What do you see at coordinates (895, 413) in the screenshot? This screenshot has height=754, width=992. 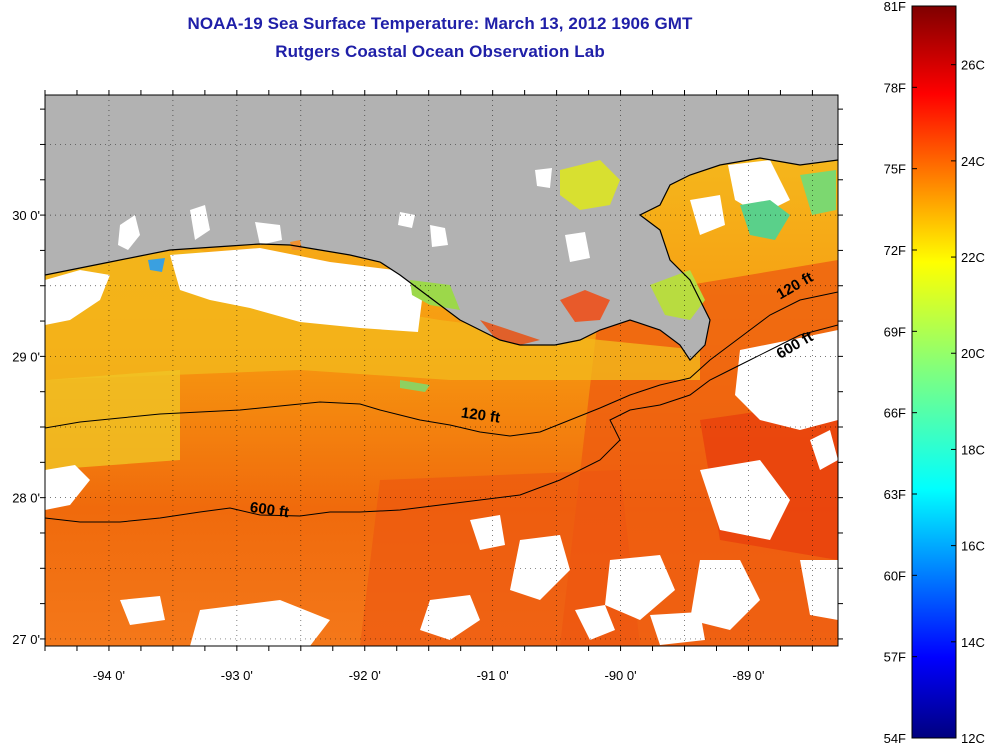 I see `colorbar-fahrenheit-label: 66F` at bounding box center [895, 413].